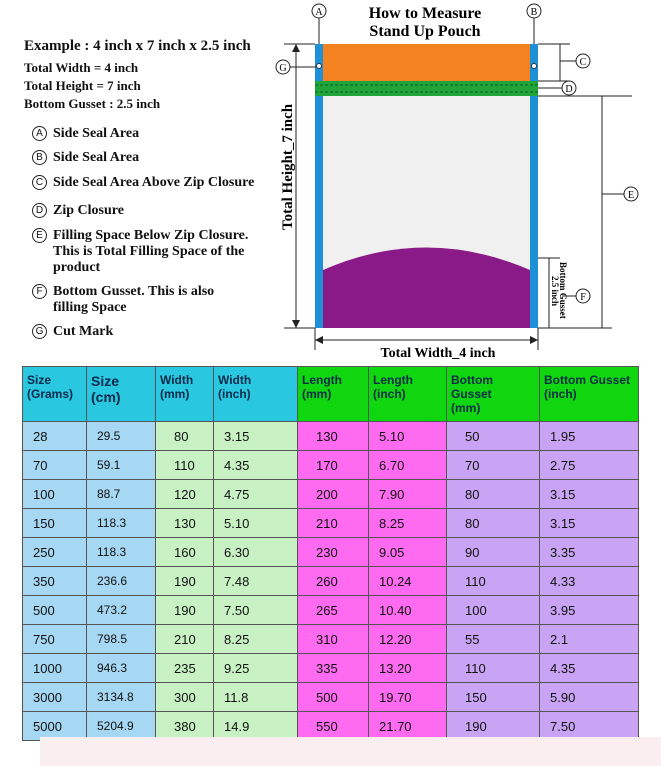 The image size is (661, 766). Describe the element at coordinates (493, 697) in the screenshot. I see `table-cell: 150` at that location.